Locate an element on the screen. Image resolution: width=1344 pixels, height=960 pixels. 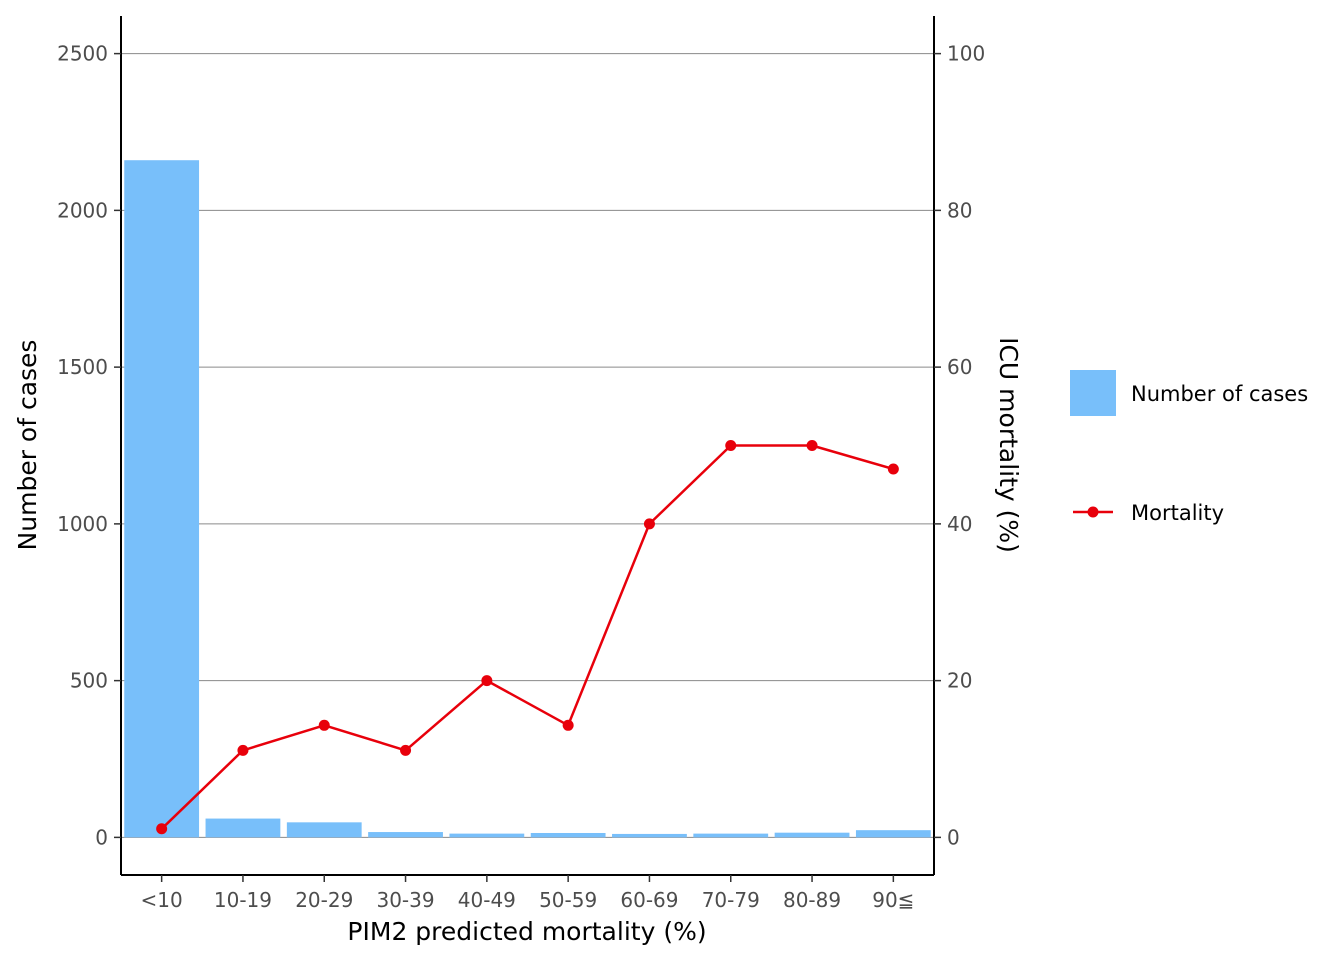
x-tick-label: 40-49 is located at coordinates (487, 900).